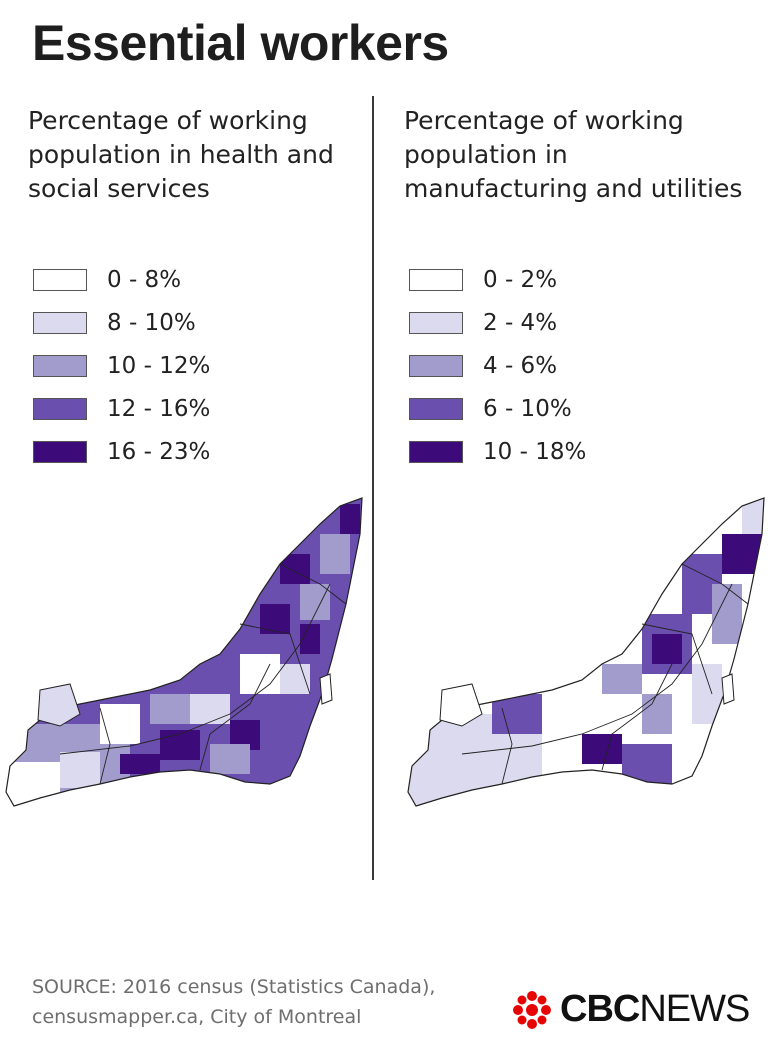 The image size is (780, 1052). I want to click on legend-label: 12 - 16%, so click(159, 408).